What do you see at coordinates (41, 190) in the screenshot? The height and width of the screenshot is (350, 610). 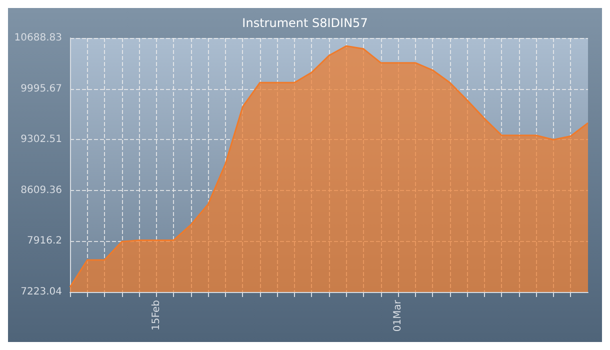 I see `y-tick-label: 8609.36` at bounding box center [41, 190].